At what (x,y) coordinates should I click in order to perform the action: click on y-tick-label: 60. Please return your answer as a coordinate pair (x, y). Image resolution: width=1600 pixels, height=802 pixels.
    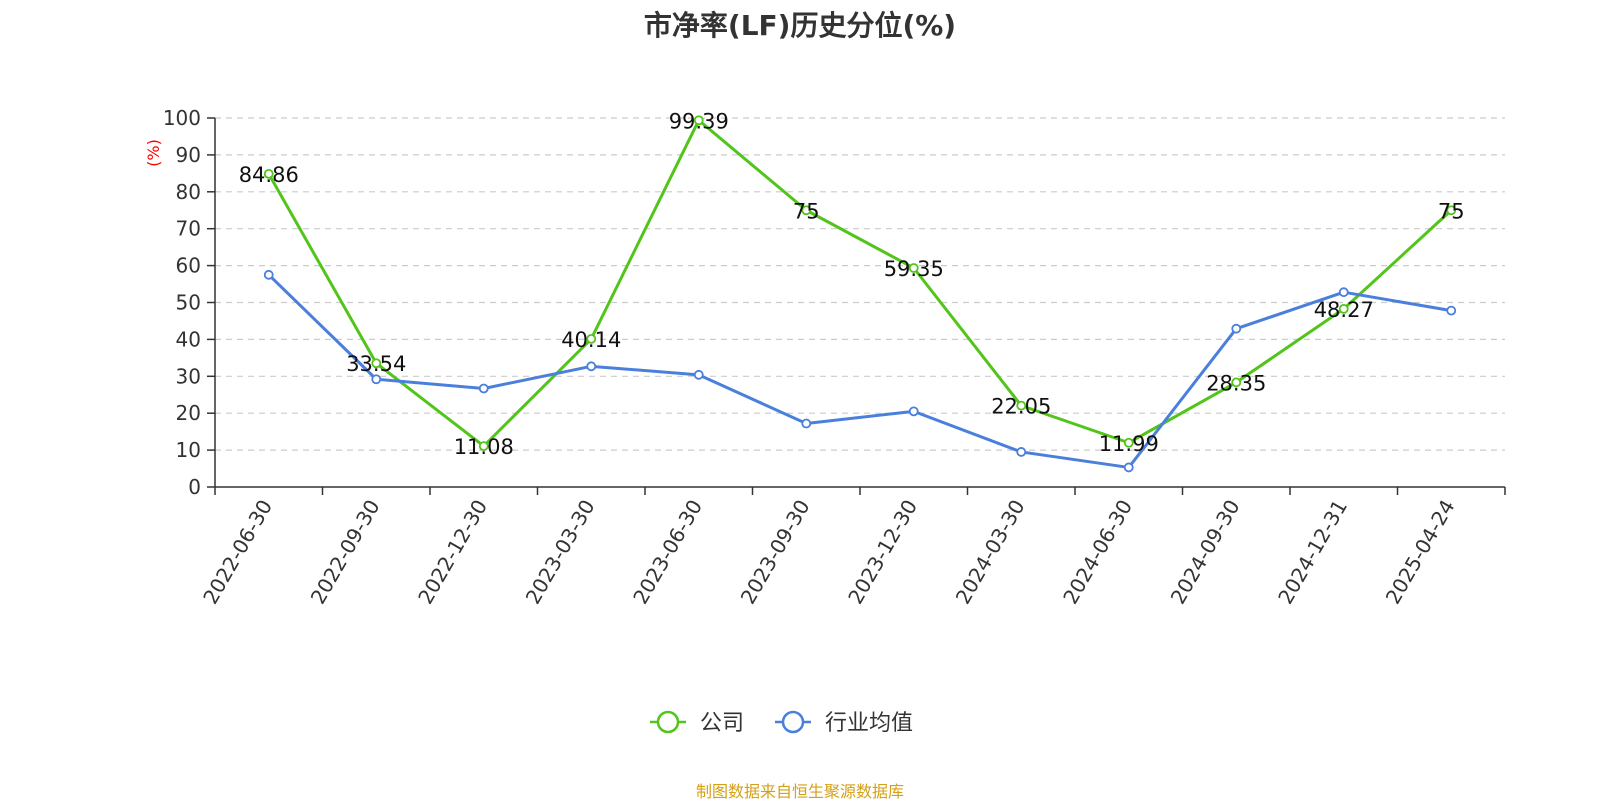
    Looking at the image, I should click on (188, 266).